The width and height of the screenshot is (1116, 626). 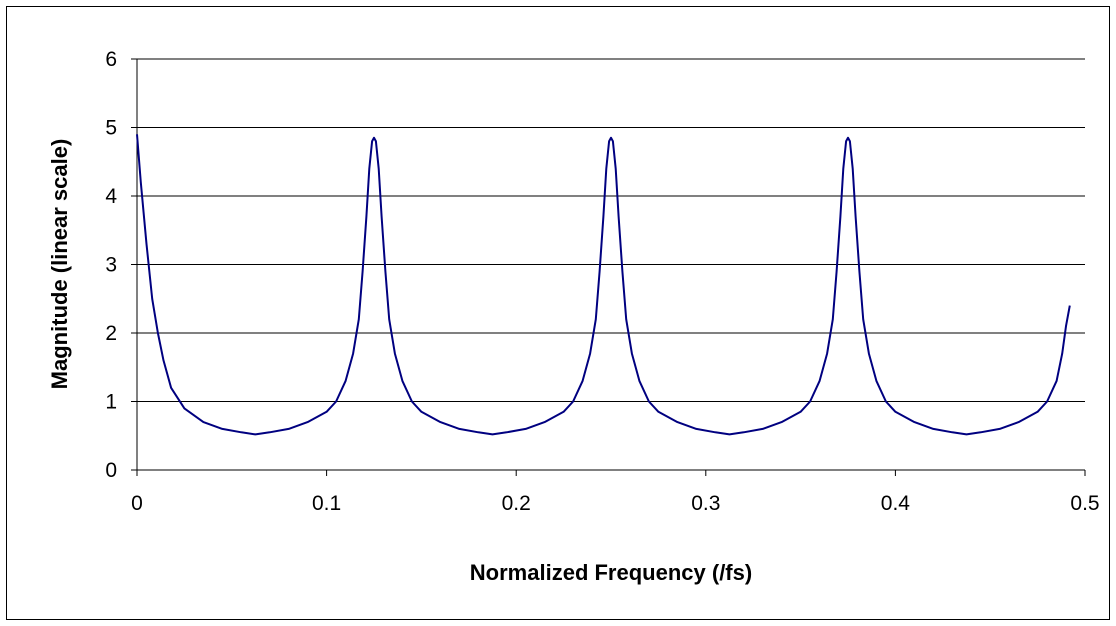 I want to click on y-tick-label: 0, so click(x=111, y=470).